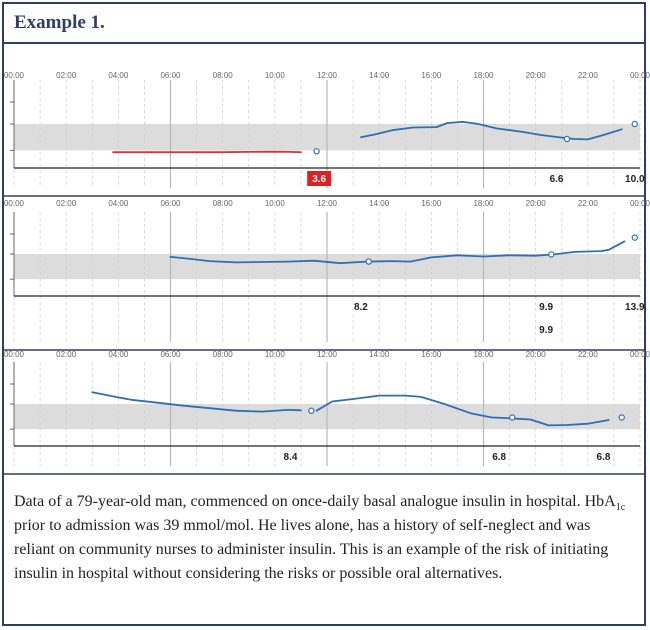 The height and width of the screenshot is (630, 650). I want to click on value-label: 10.0, so click(635, 179).